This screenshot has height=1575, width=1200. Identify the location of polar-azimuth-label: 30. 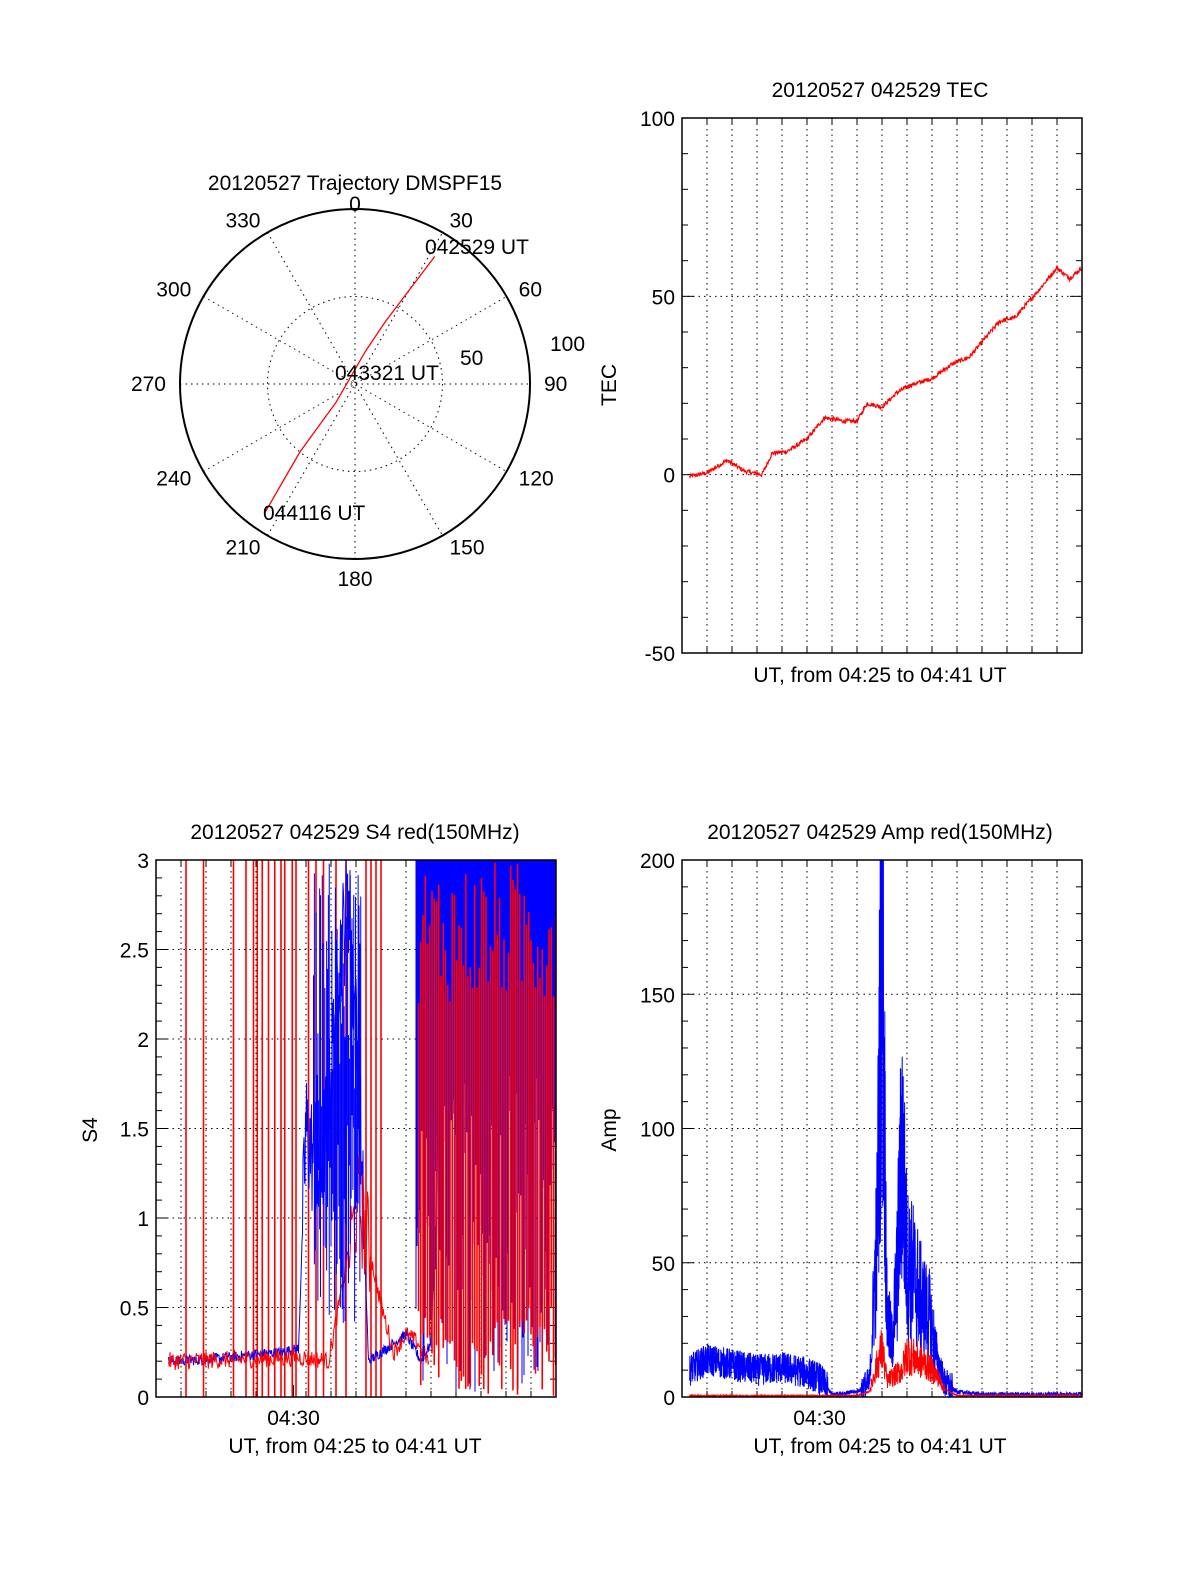
(461, 220).